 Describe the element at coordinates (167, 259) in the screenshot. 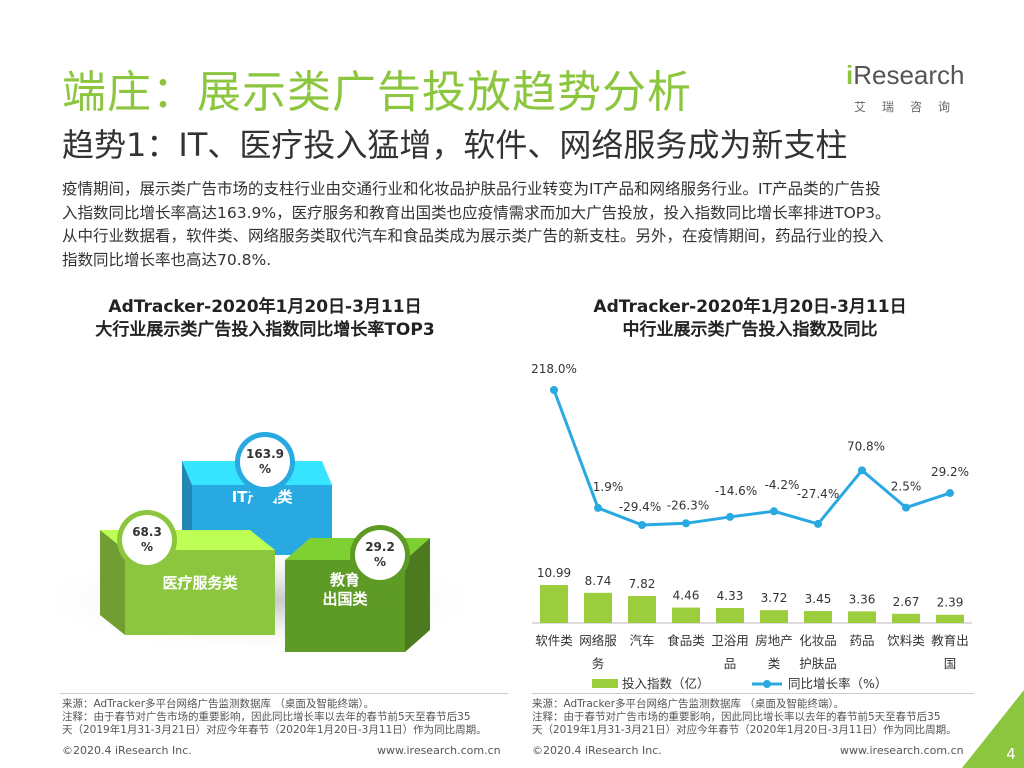

I see `intro-line: 指数同比增长率也高达70.8%.` at that location.